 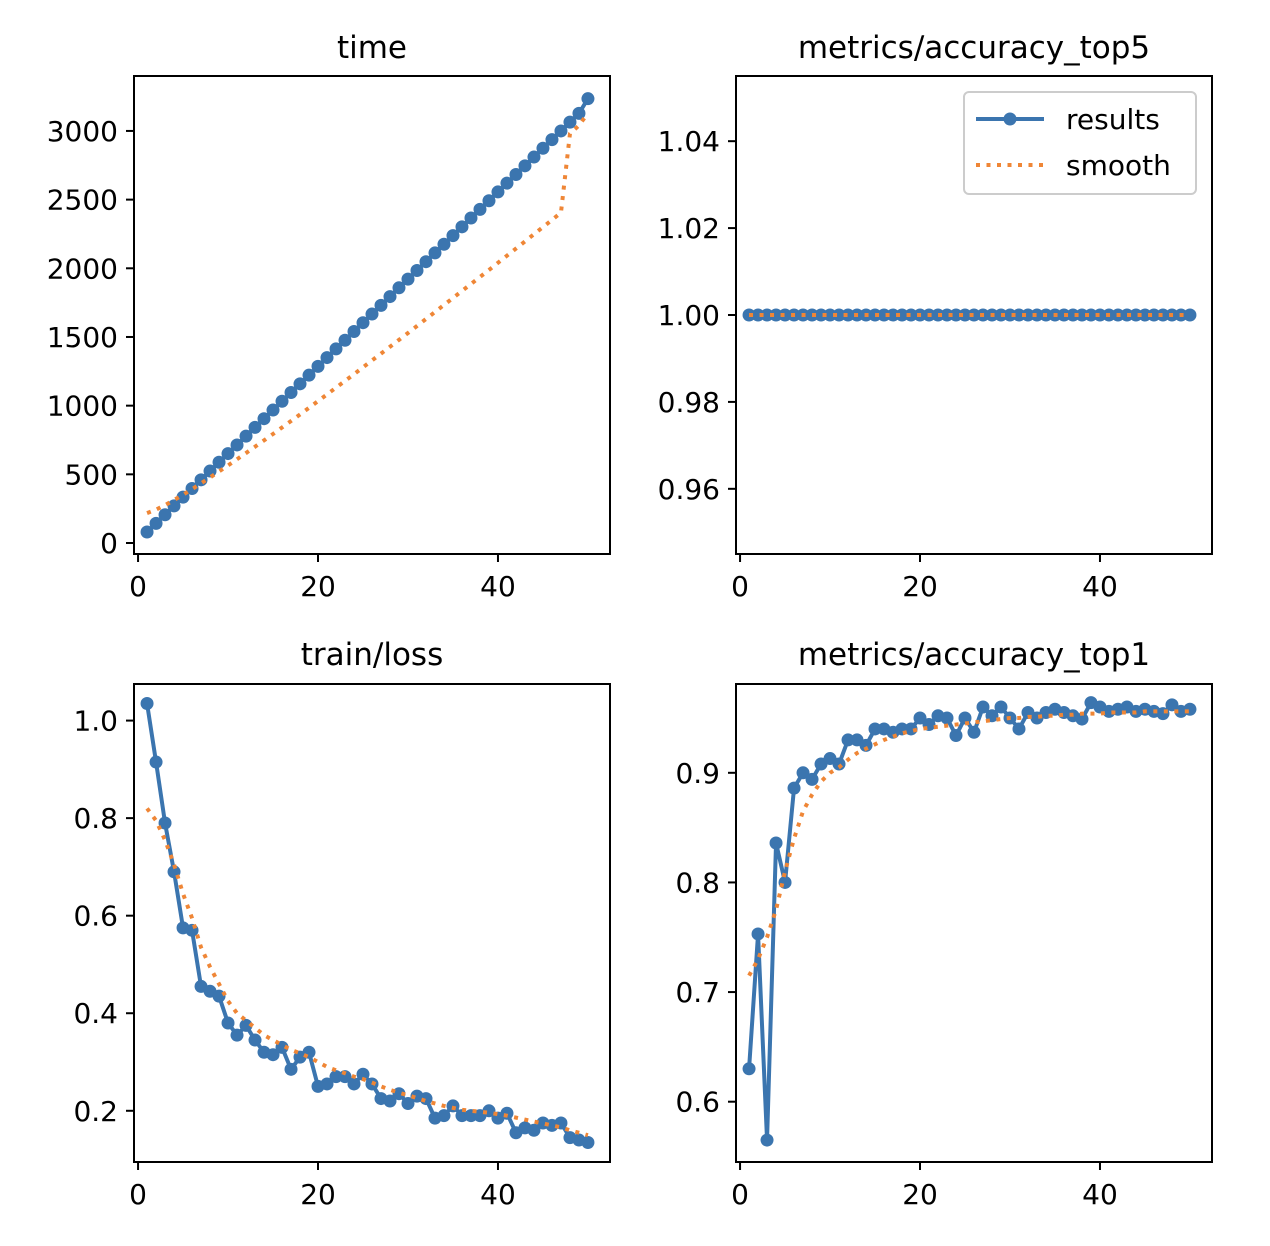 What do you see at coordinates (974, 48) in the screenshot?
I see `chart-title: metrics/accuracy_top5` at bounding box center [974, 48].